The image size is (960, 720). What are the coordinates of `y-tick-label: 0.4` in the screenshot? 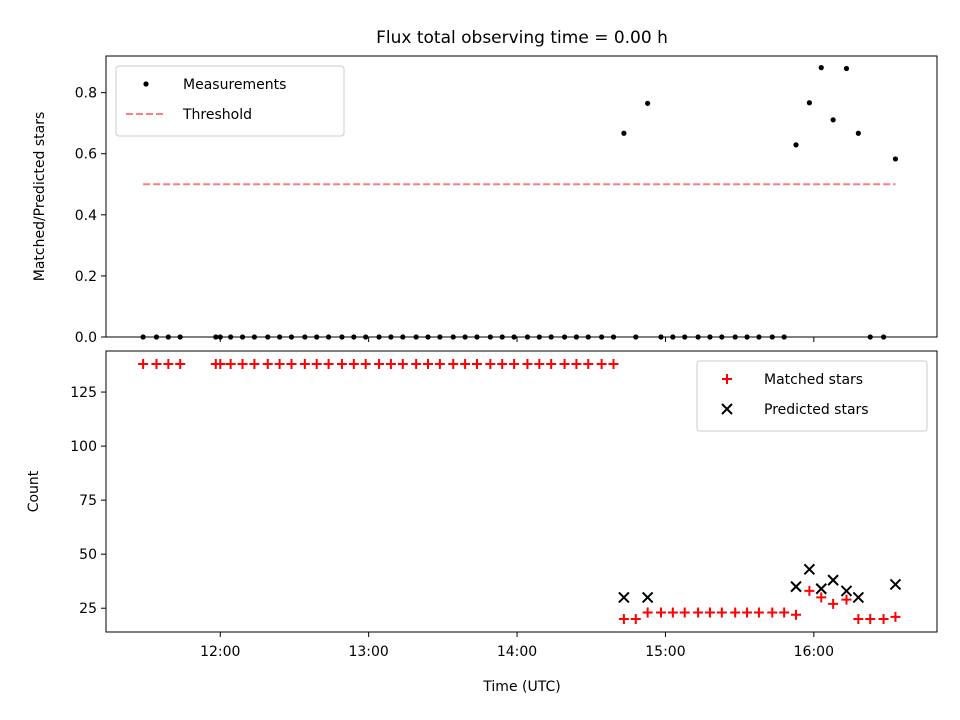 It's located at (86, 216).